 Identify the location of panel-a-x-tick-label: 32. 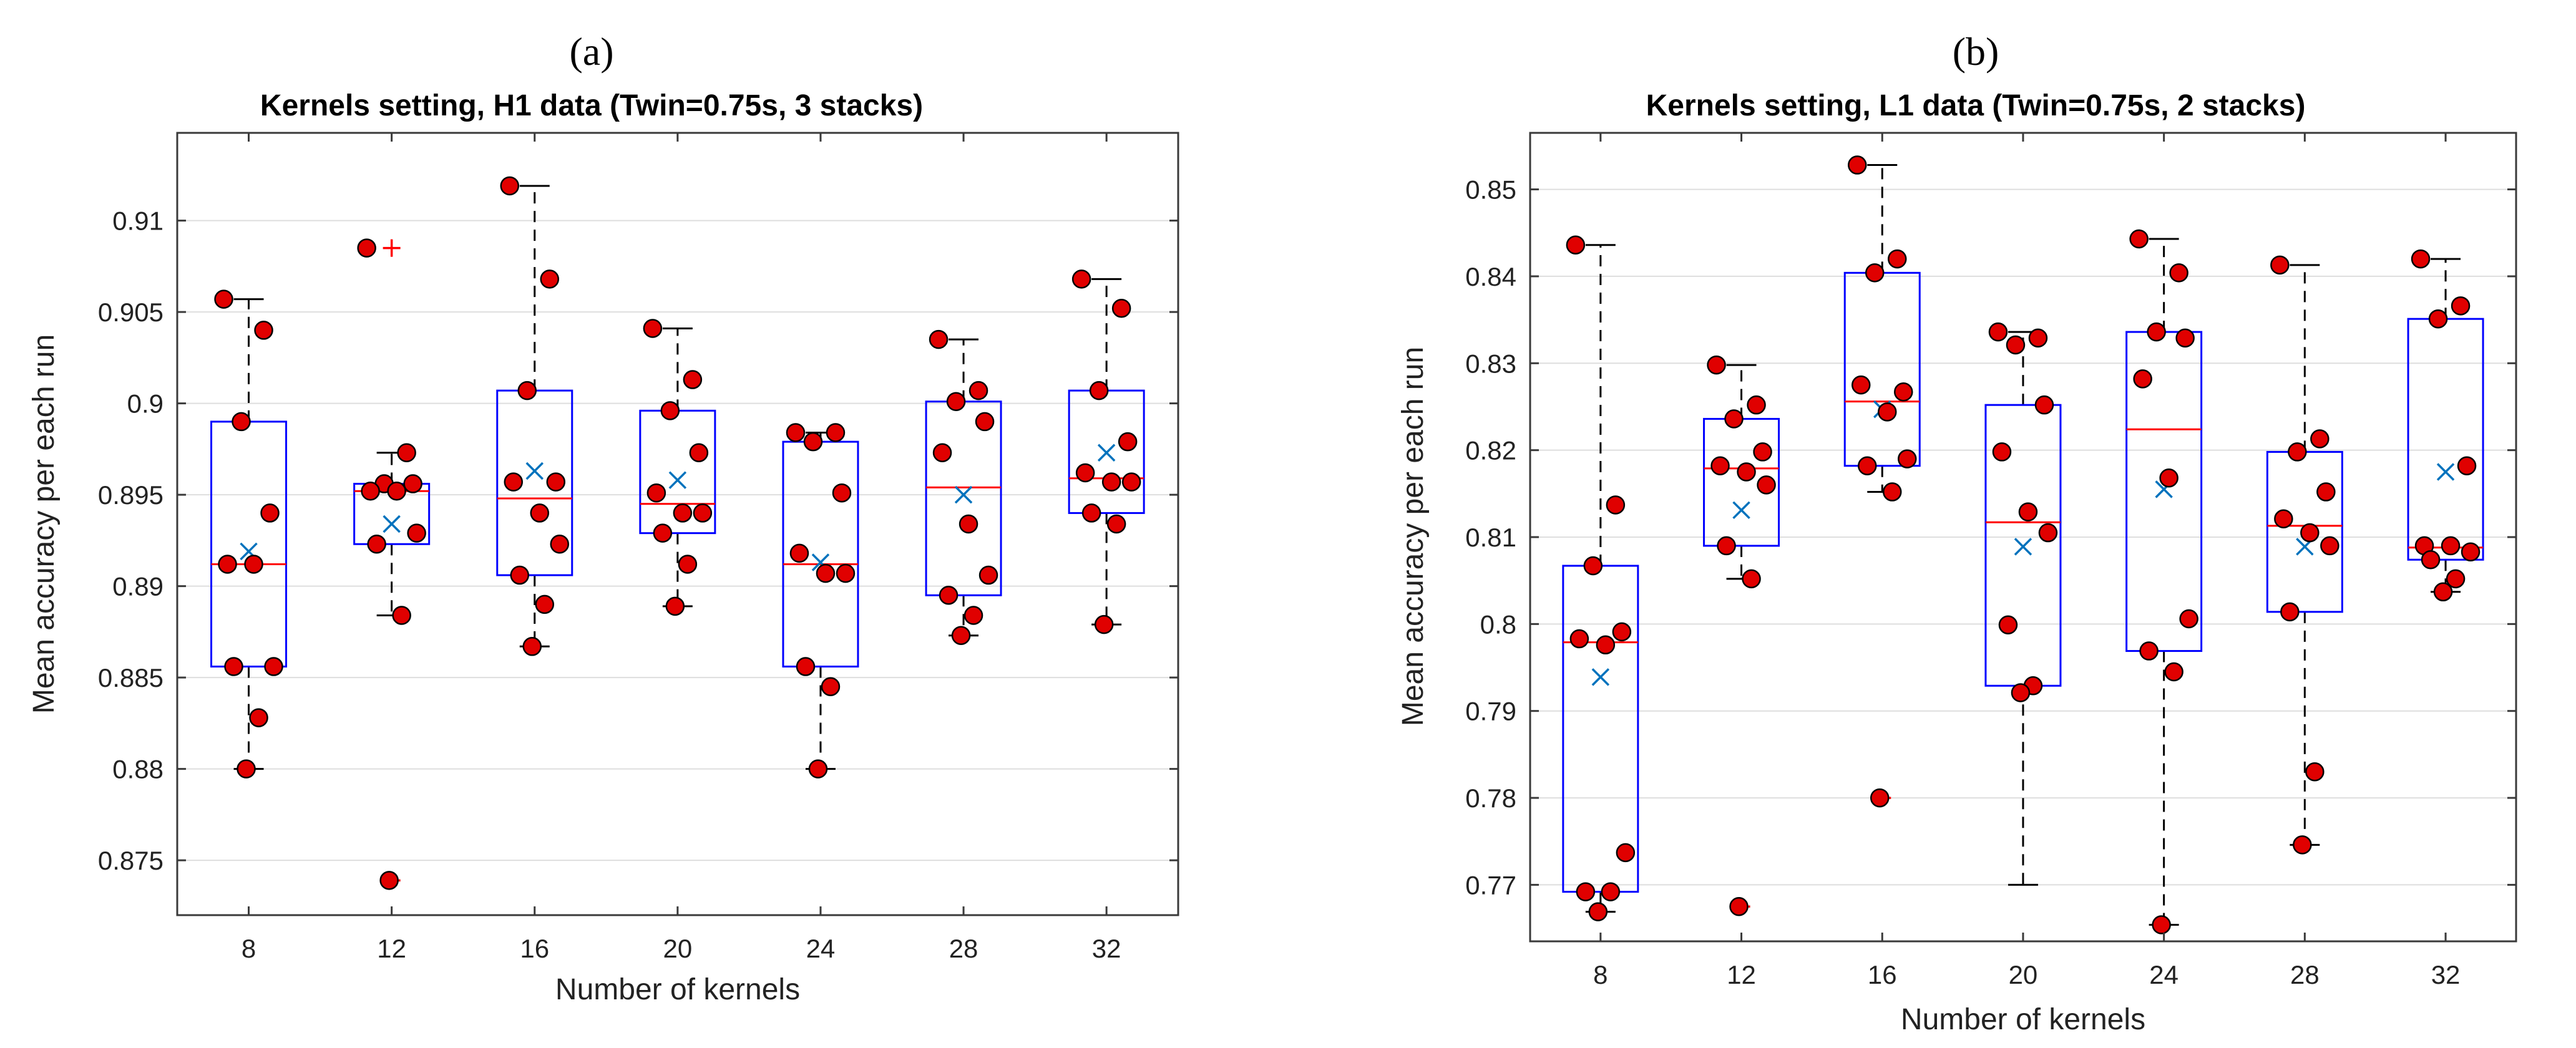
(1106, 948).